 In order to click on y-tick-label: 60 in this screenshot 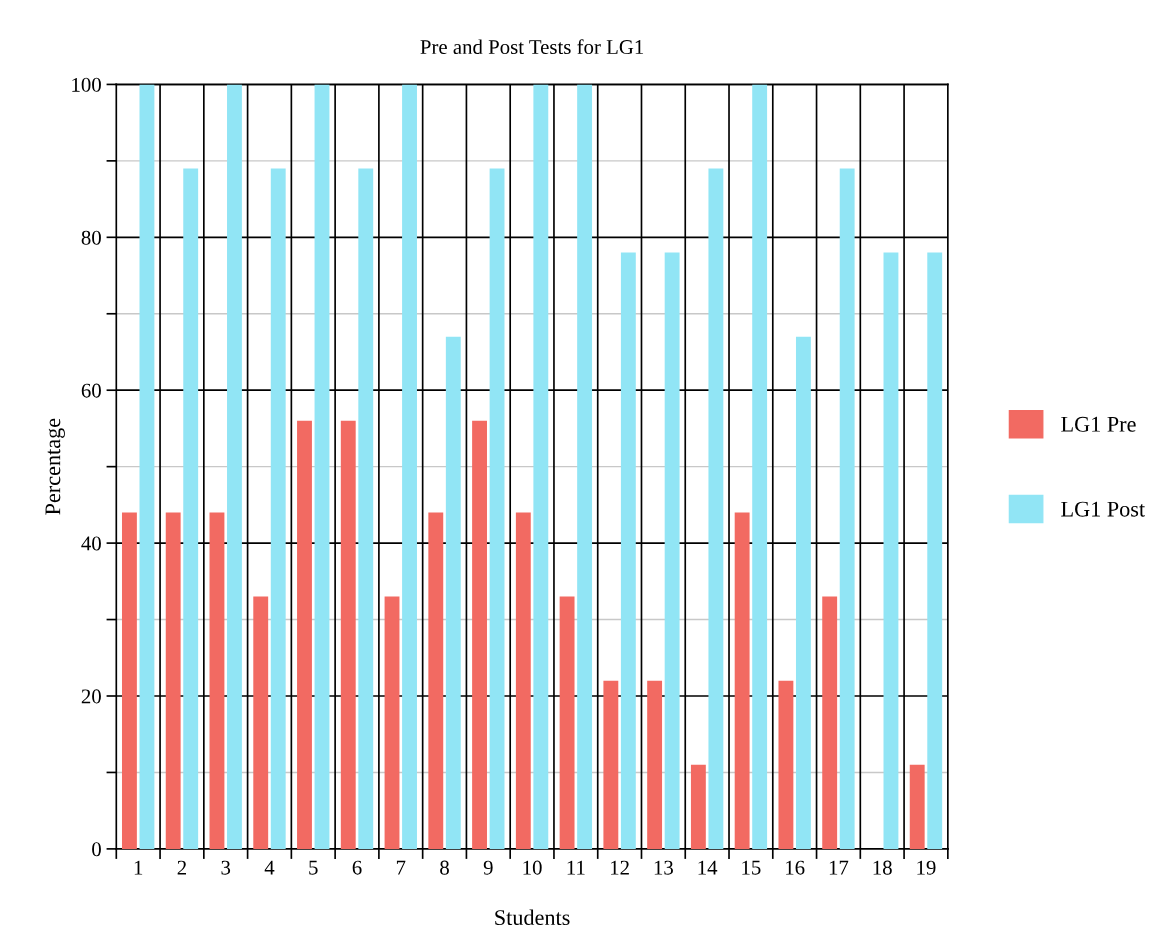, I will do `click(91, 390)`.